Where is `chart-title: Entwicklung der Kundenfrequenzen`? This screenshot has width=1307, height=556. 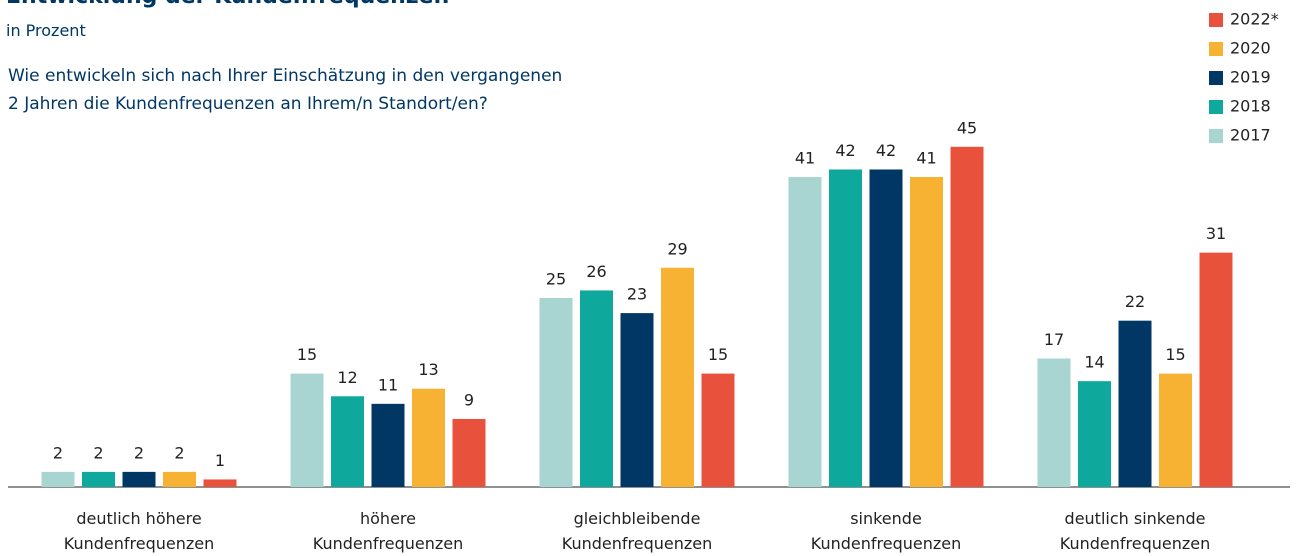 chart-title: Entwicklung der Kundenfrequenzen is located at coordinates (227, 4).